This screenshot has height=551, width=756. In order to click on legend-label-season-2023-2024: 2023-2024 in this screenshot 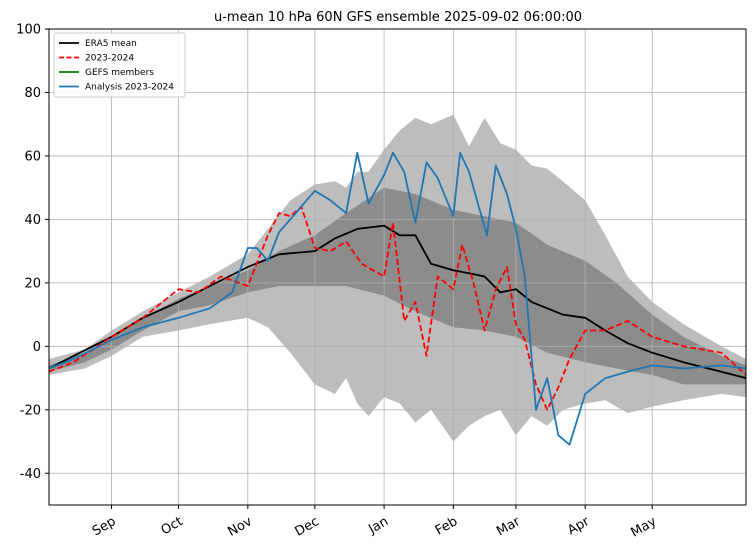, I will do `click(109, 59)`.